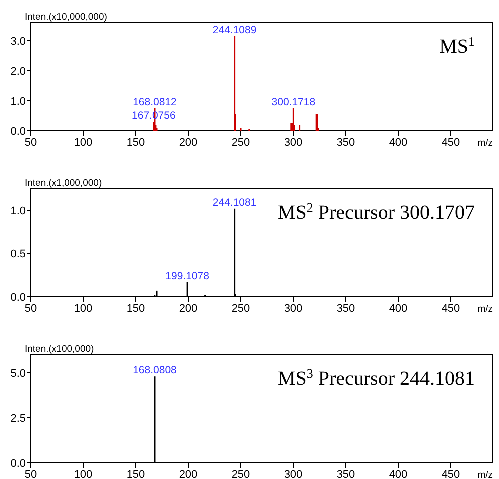 This screenshot has height=479, width=499. What do you see at coordinates (59, 349) in the screenshot?
I see `y-axis-title: Inten.(x100,000)` at bounding box center [59, 349].